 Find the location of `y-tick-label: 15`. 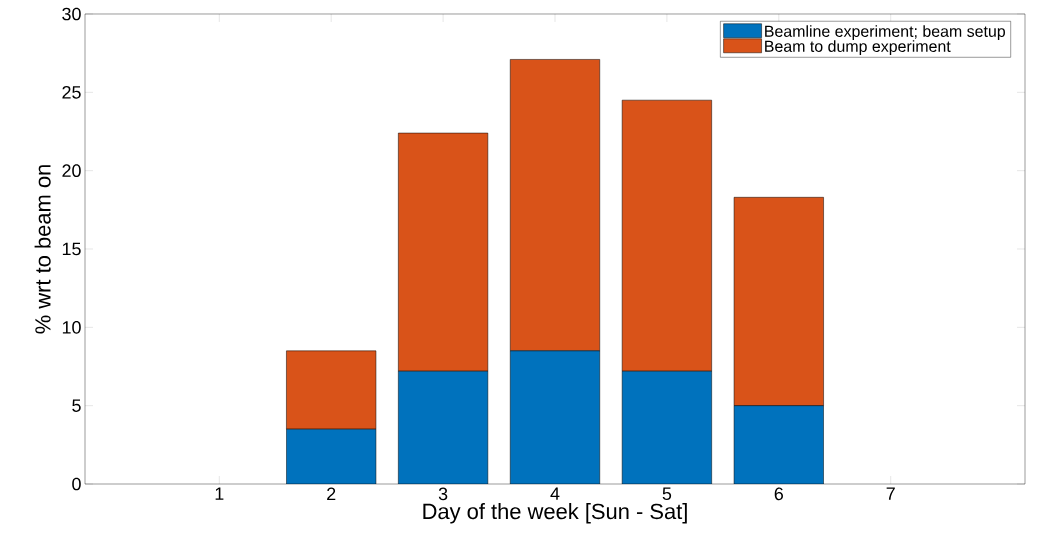

y-tick-label: 15 is located at coordinates (71, 249).